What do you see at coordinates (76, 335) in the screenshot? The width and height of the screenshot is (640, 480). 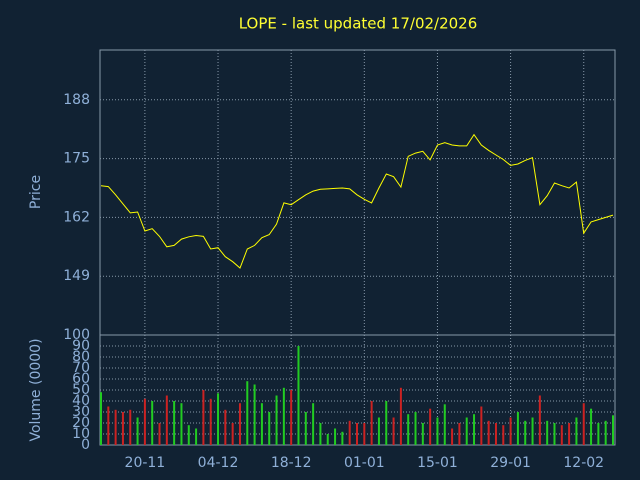 I see `y-tick-label: 100` at bounding box center [76, 335].